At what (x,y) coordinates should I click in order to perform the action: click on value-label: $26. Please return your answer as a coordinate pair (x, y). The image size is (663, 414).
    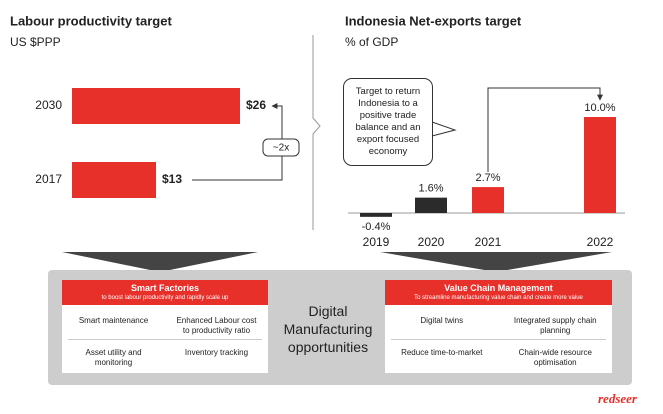
    Looking at the image, I should click on (256, 105).